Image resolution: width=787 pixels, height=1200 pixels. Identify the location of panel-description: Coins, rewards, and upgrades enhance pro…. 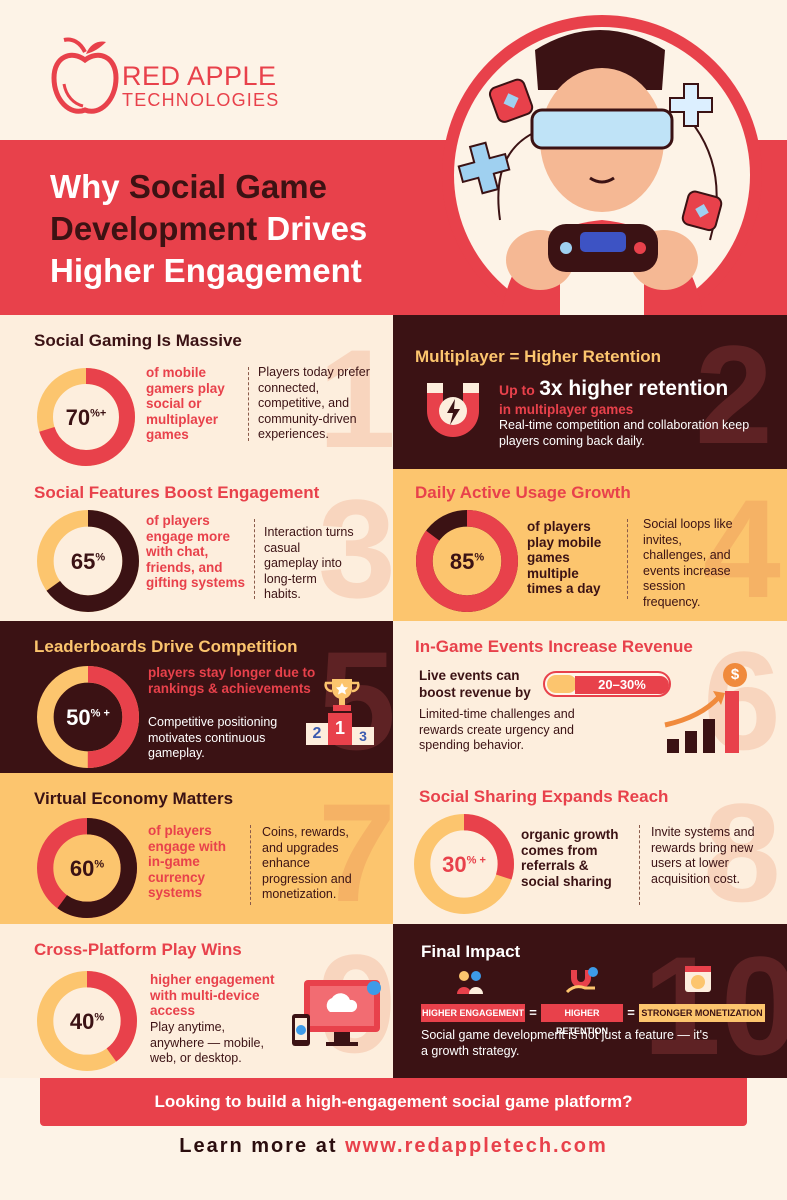
(307, 863).